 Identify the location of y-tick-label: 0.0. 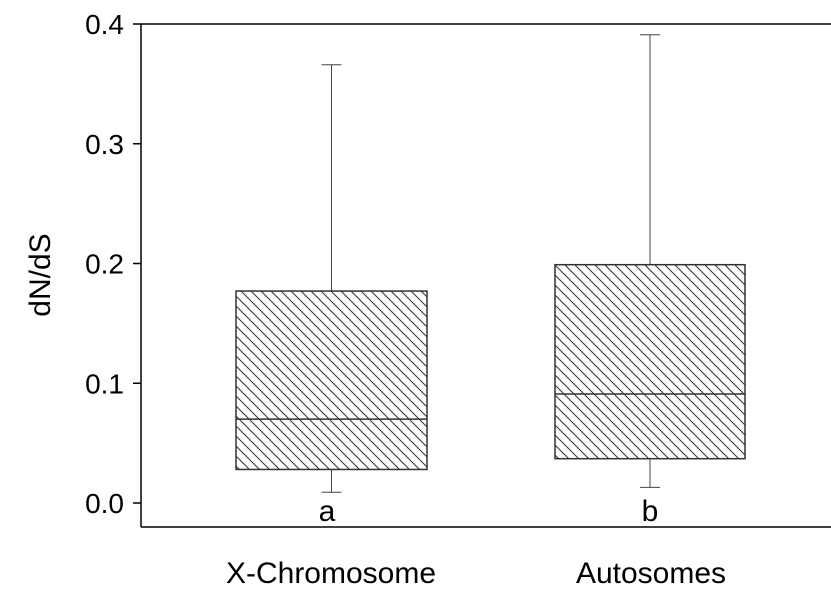
(104, 503).